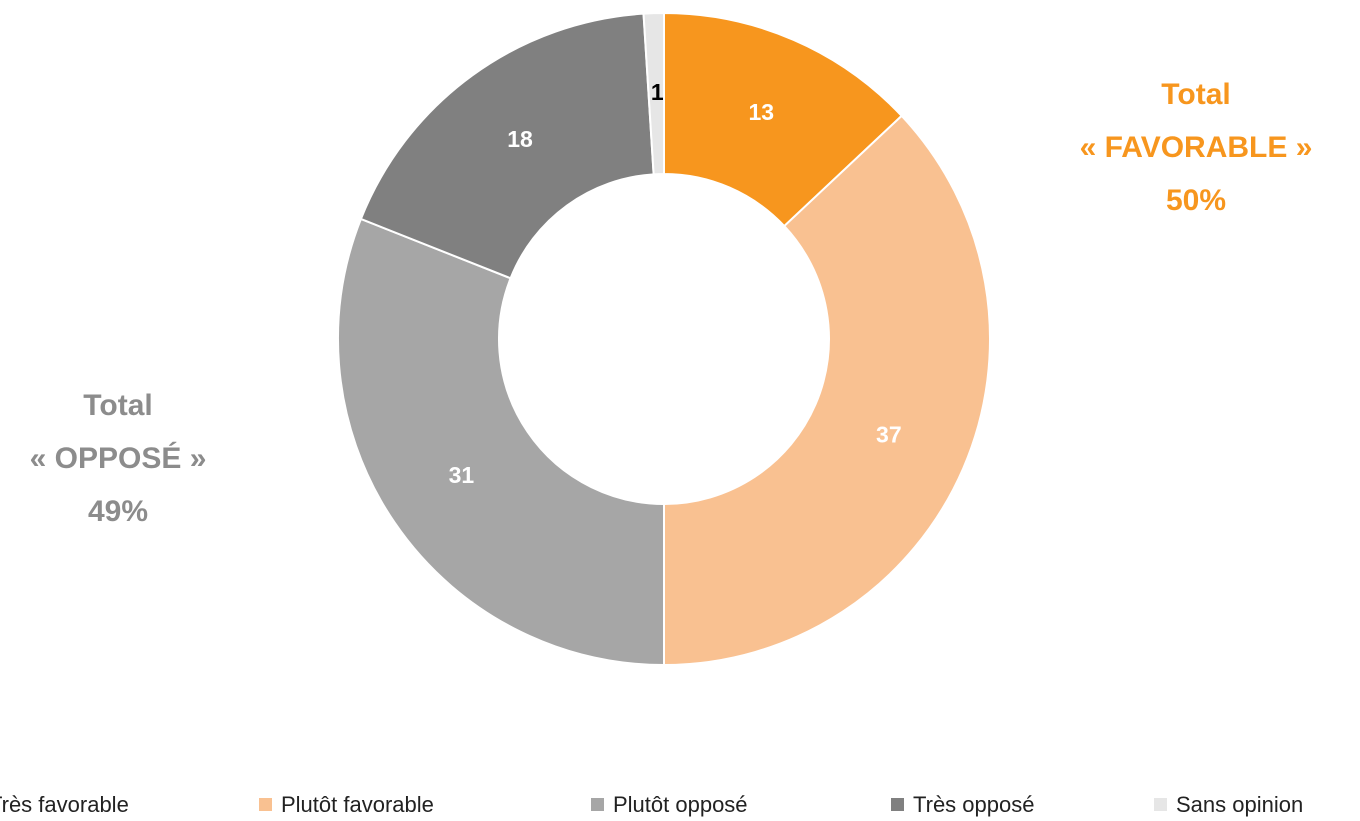 This screenshot has height=821, width=1360. I want to click on annotation: 49%, so click(118, 511).